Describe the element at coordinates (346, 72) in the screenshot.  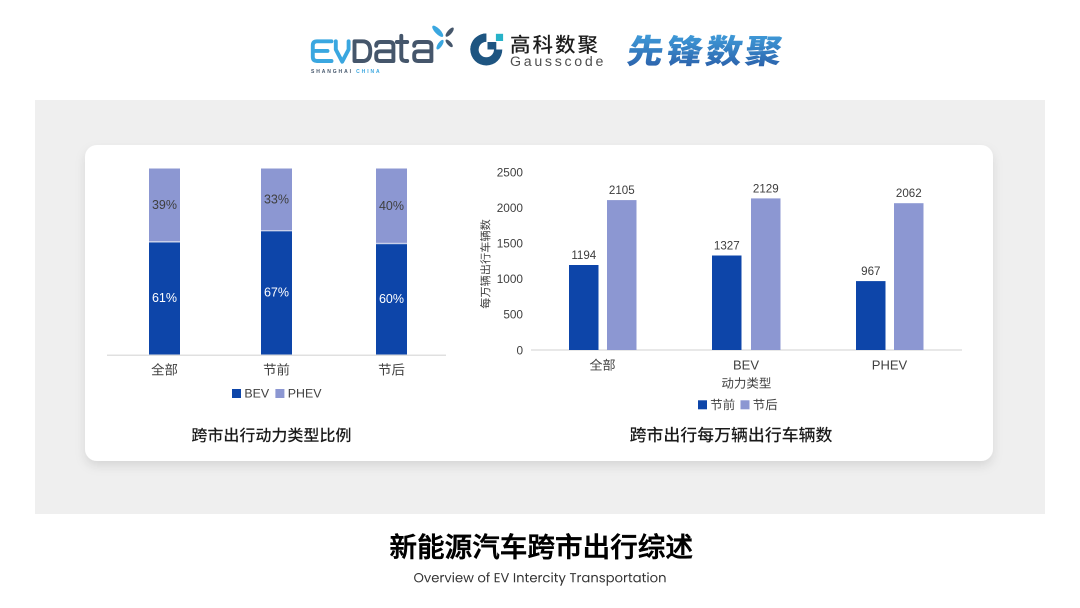
I see `svg-text: SHANGHAI CHINA` at that location.